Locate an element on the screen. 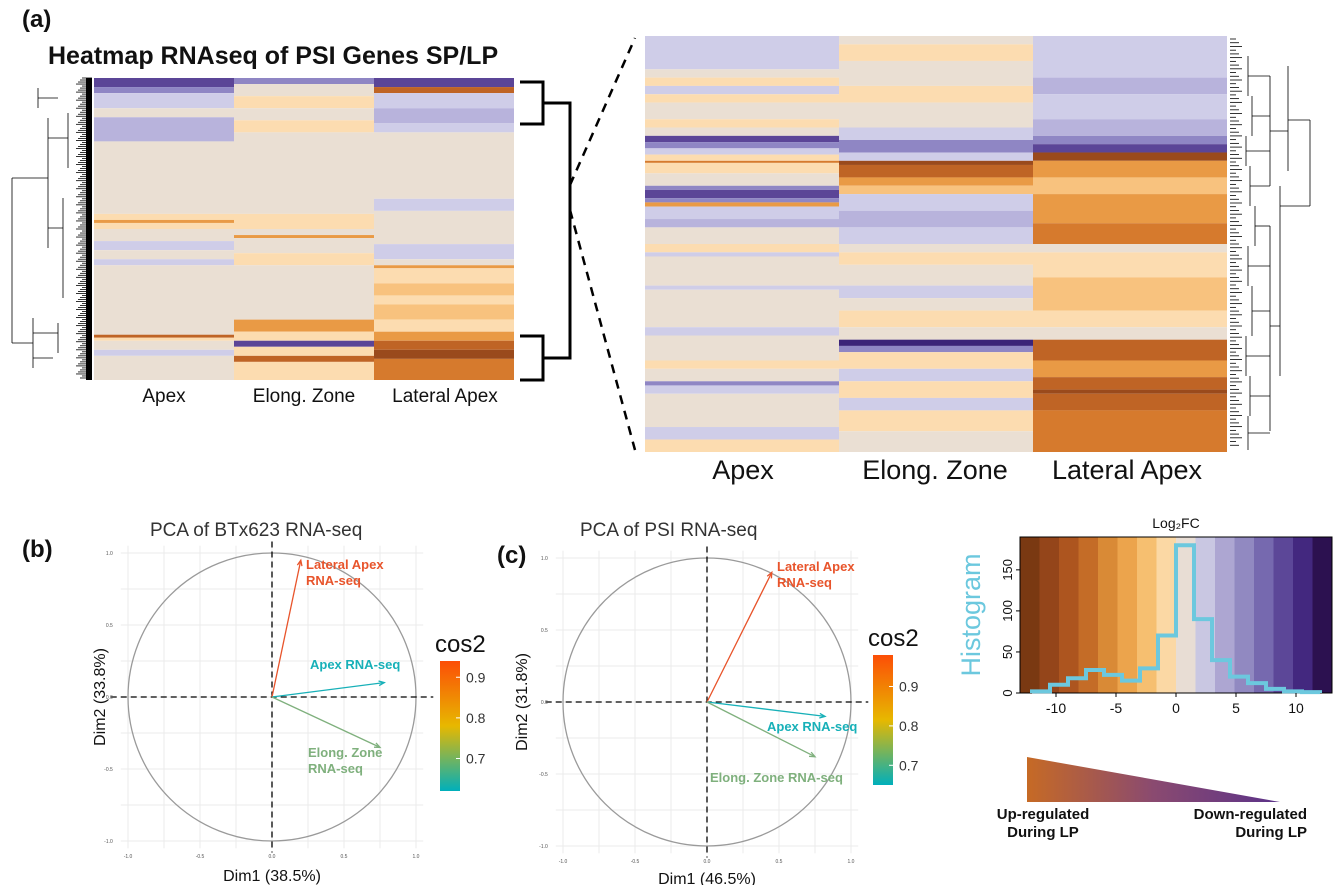  zoom-connector is located at coordinates (578, 244).